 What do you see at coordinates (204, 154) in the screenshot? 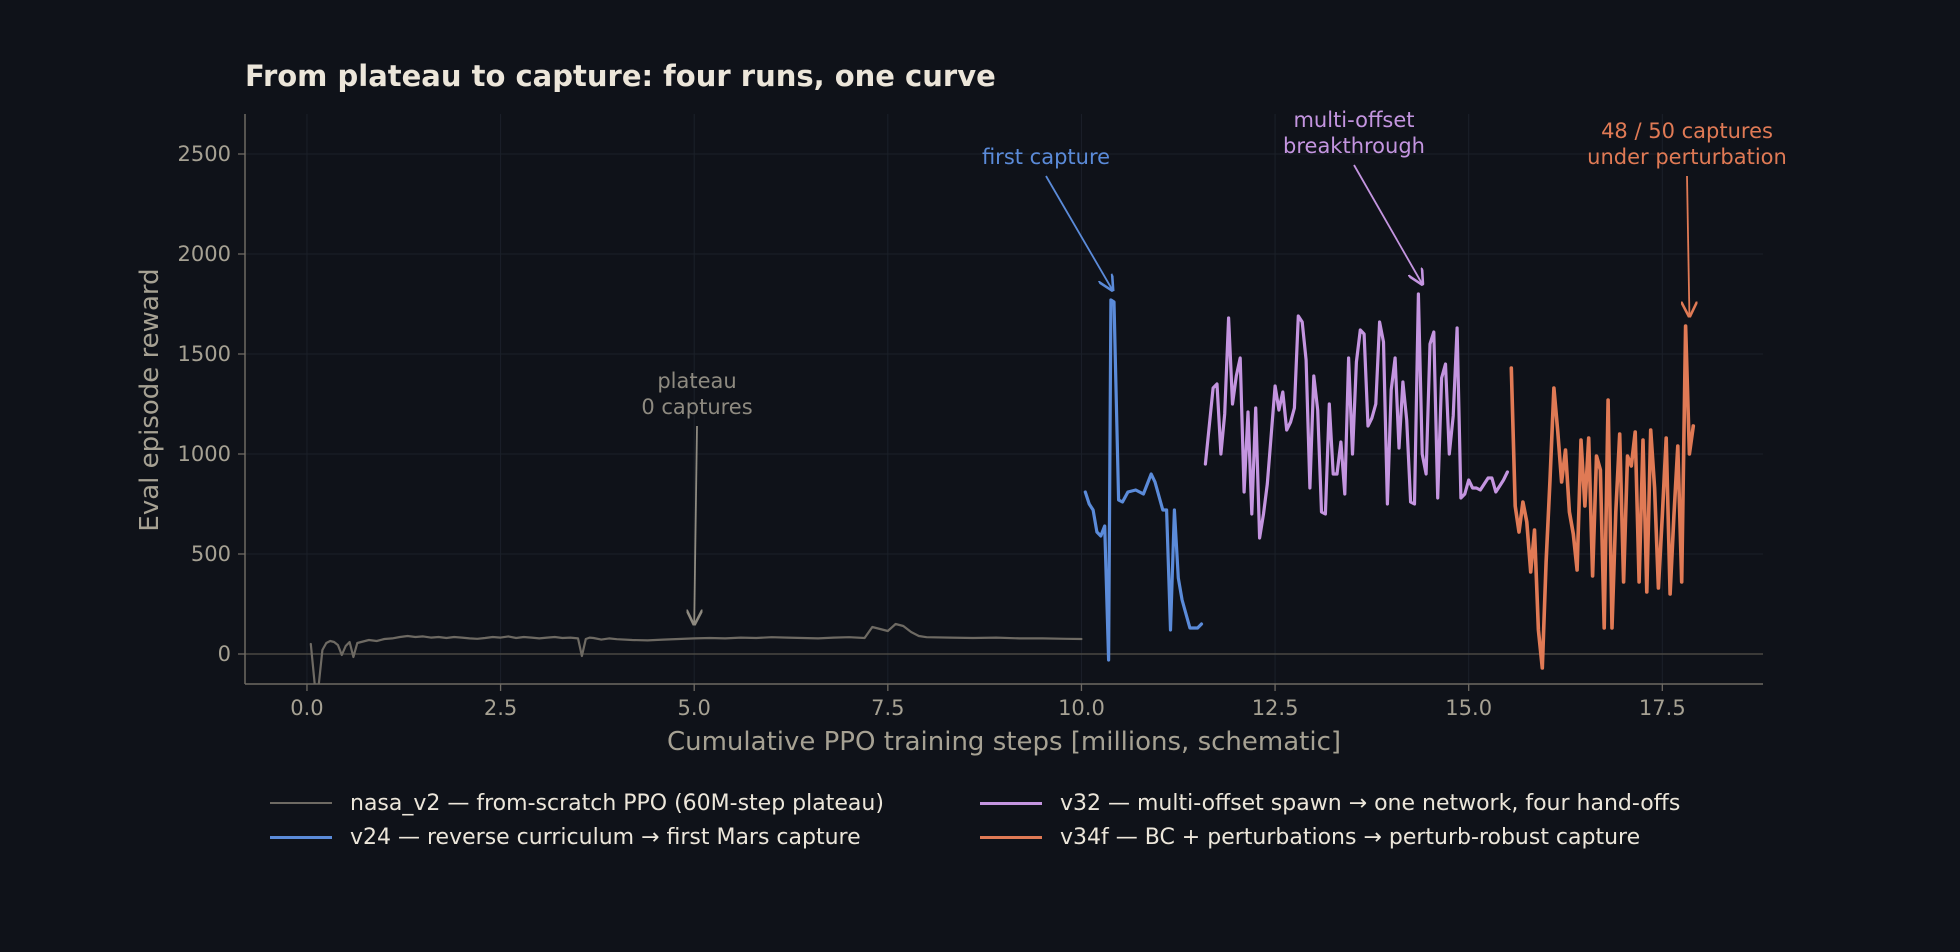
I see `y-tick-label-5: 2500` at bounding box center [204, 154].